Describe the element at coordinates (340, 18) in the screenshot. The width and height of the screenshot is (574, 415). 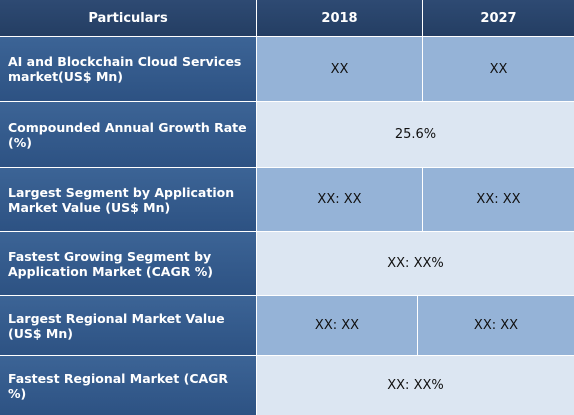
I see `header-year-2018: 2018` at that location.